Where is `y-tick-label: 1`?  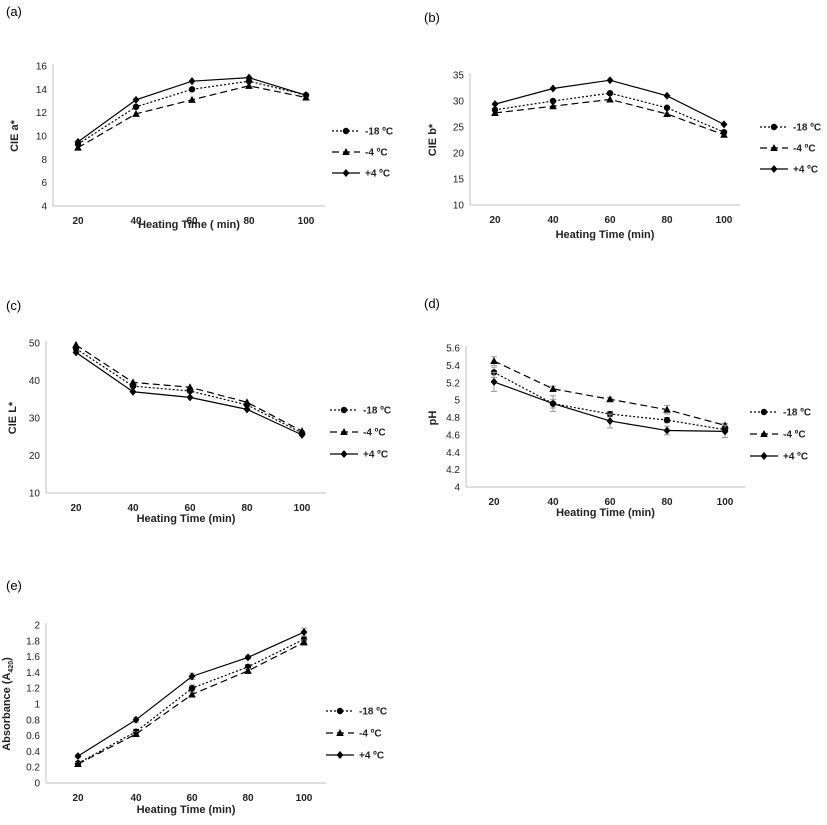
y-tick-label: 1 is located at coordinates (37, 705).